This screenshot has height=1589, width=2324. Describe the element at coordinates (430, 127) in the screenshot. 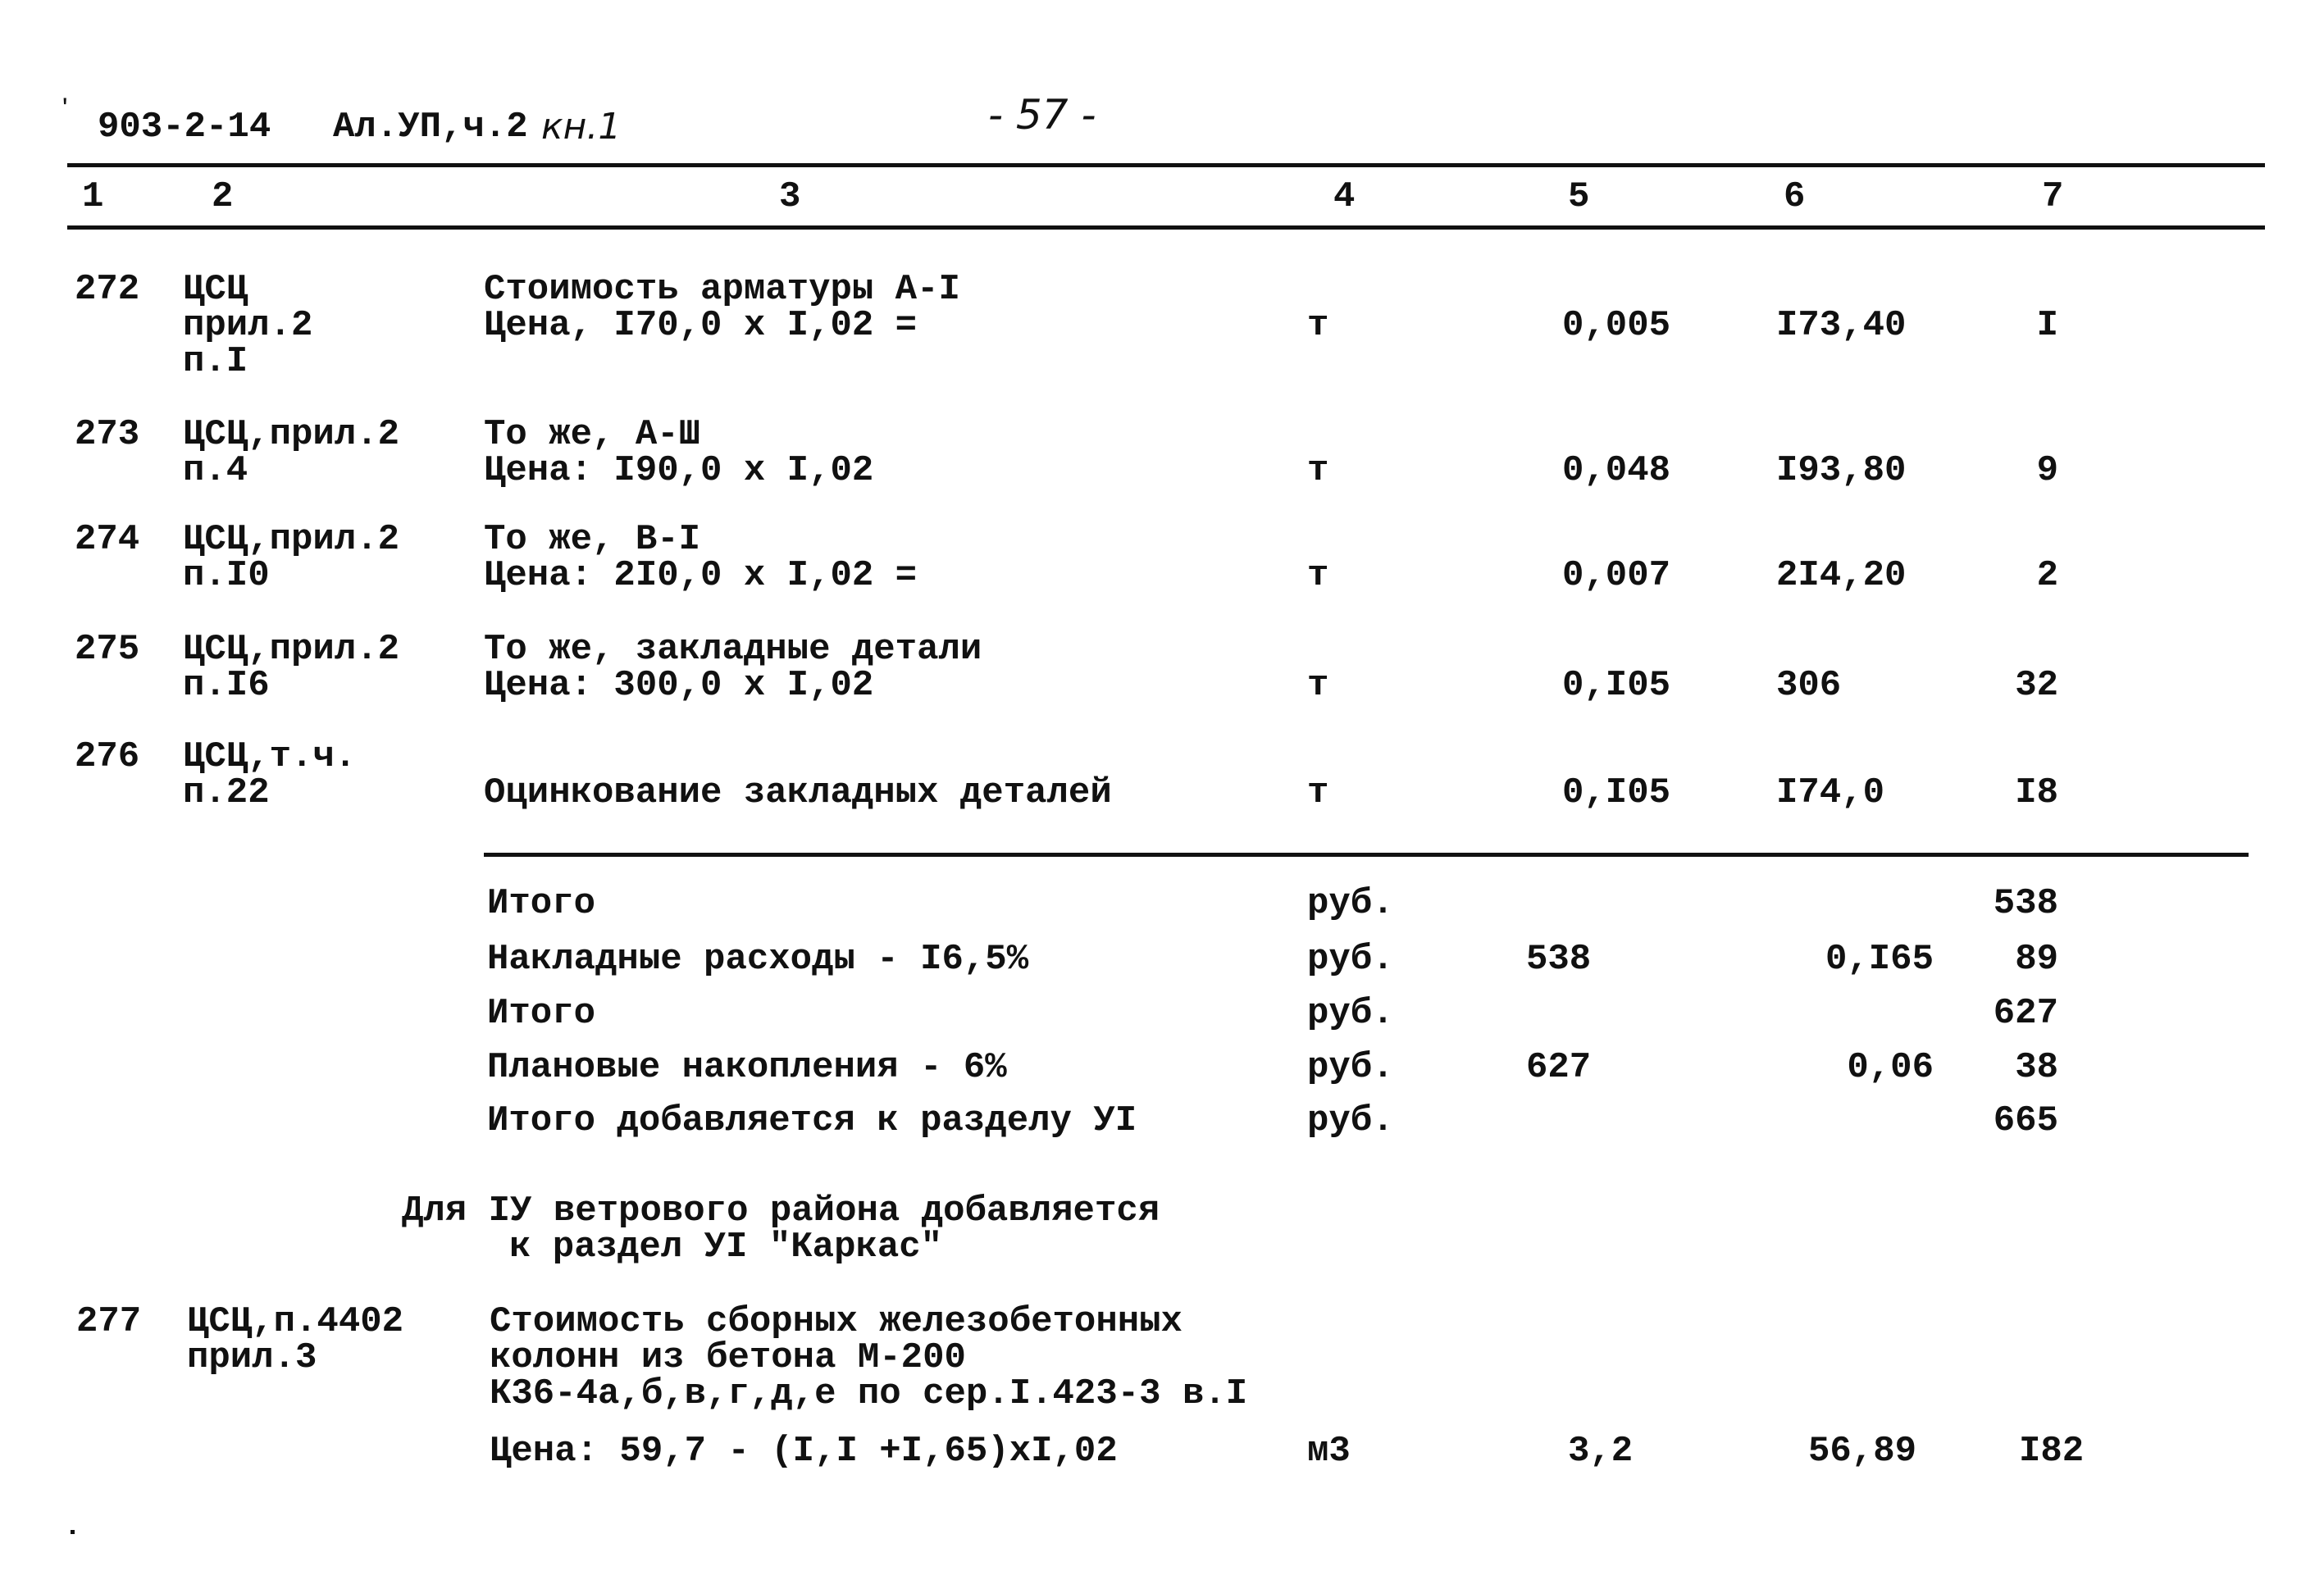

I see `album-ref: Ал.УП,ч.2` at that location.